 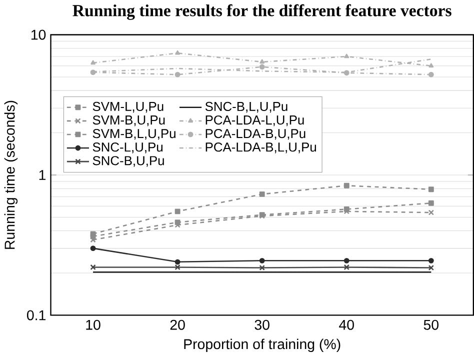 I want to click on legend-label: SVM-L,U,Pu, so click(x=128, y=107).